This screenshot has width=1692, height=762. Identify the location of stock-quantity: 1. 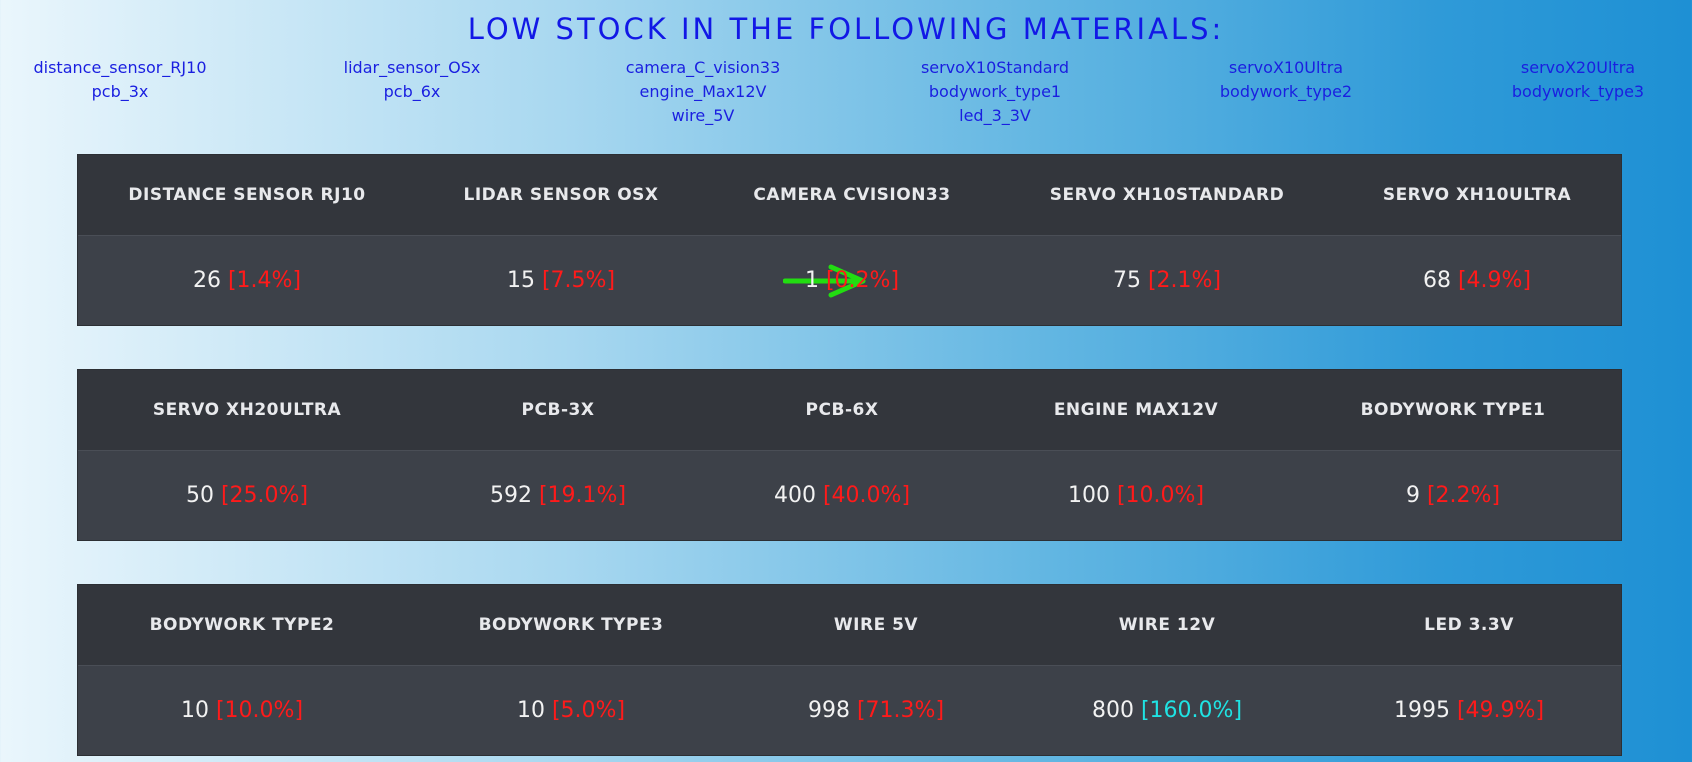
(811, 280).